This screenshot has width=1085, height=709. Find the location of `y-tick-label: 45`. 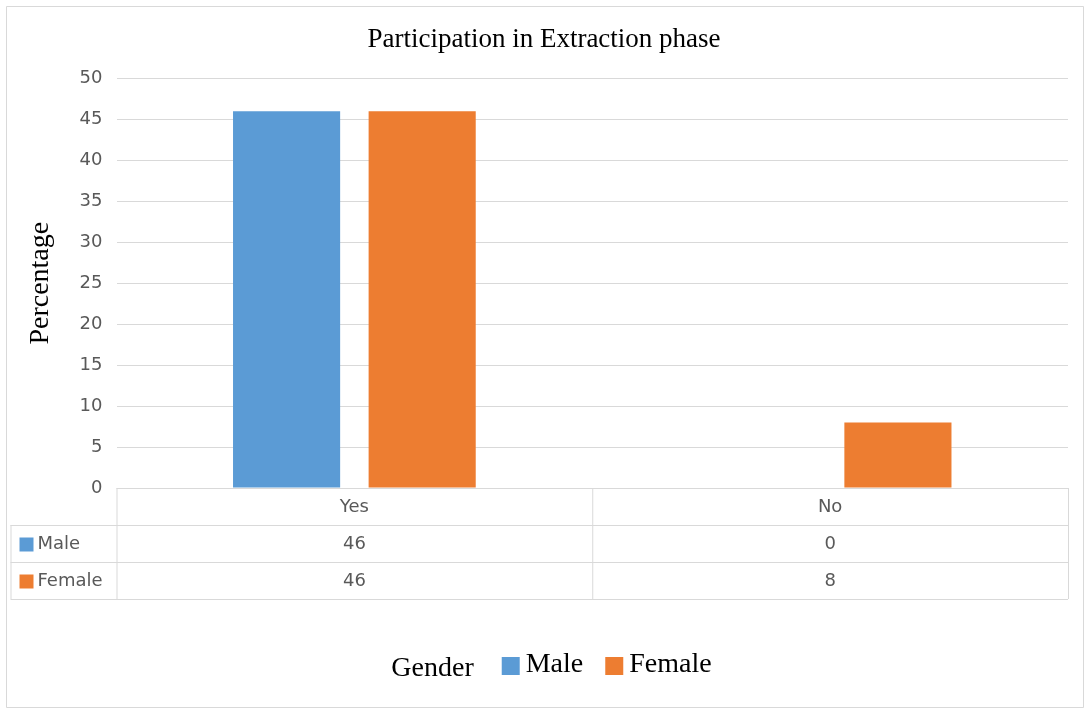

y-tick-label: 45 is located at coordinates (91, 118).